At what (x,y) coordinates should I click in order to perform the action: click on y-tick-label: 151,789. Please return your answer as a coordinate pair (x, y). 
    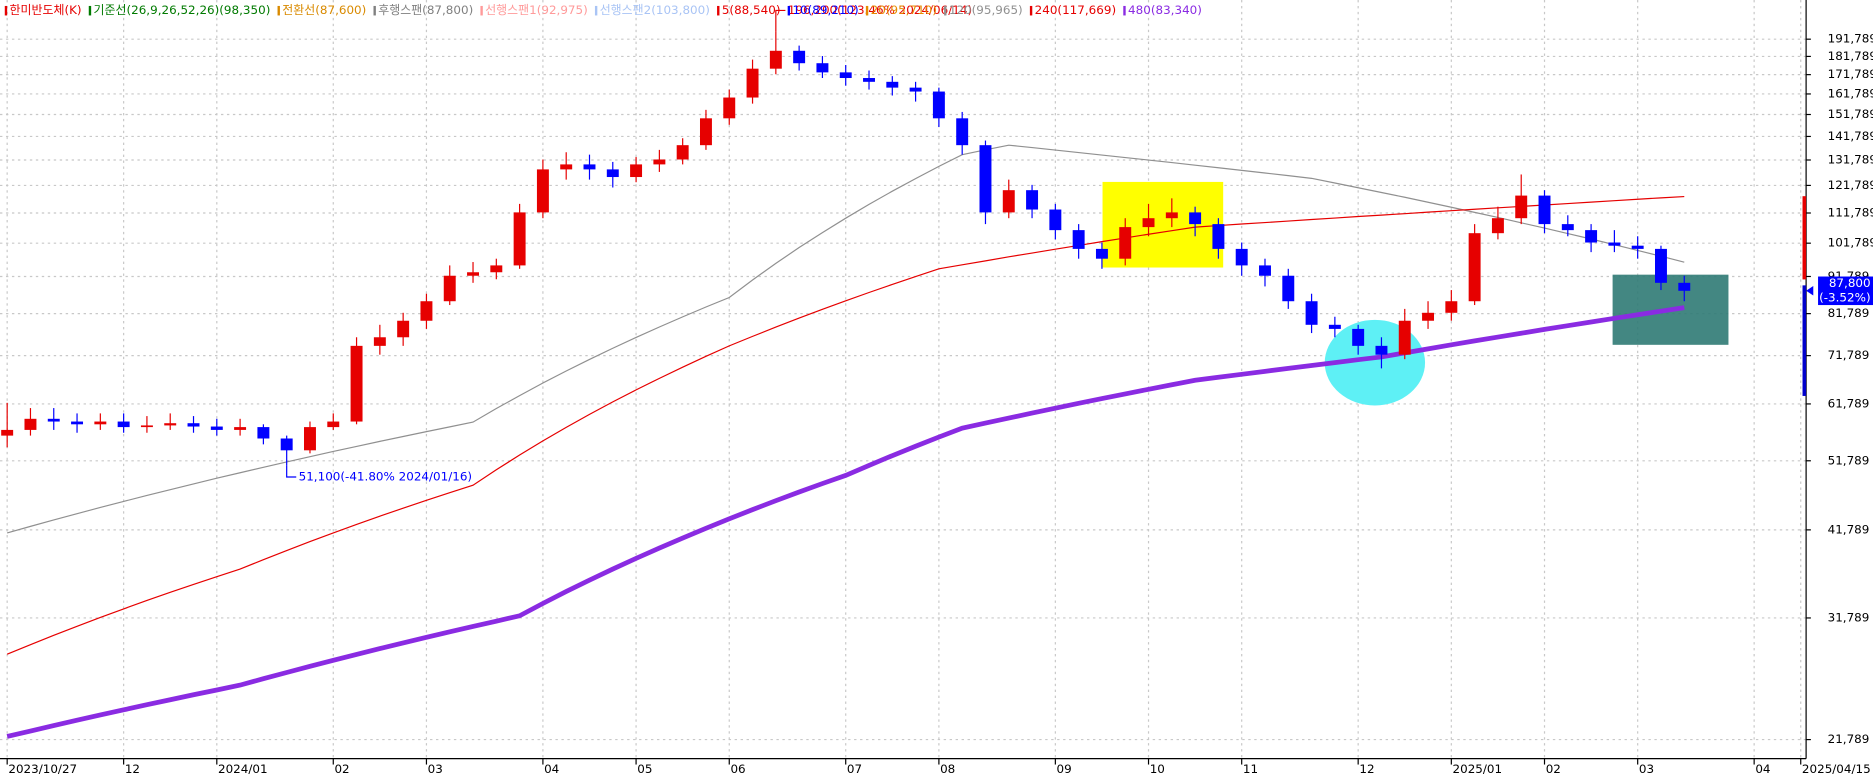
    Looking at the image, I should click on (1850, 114).